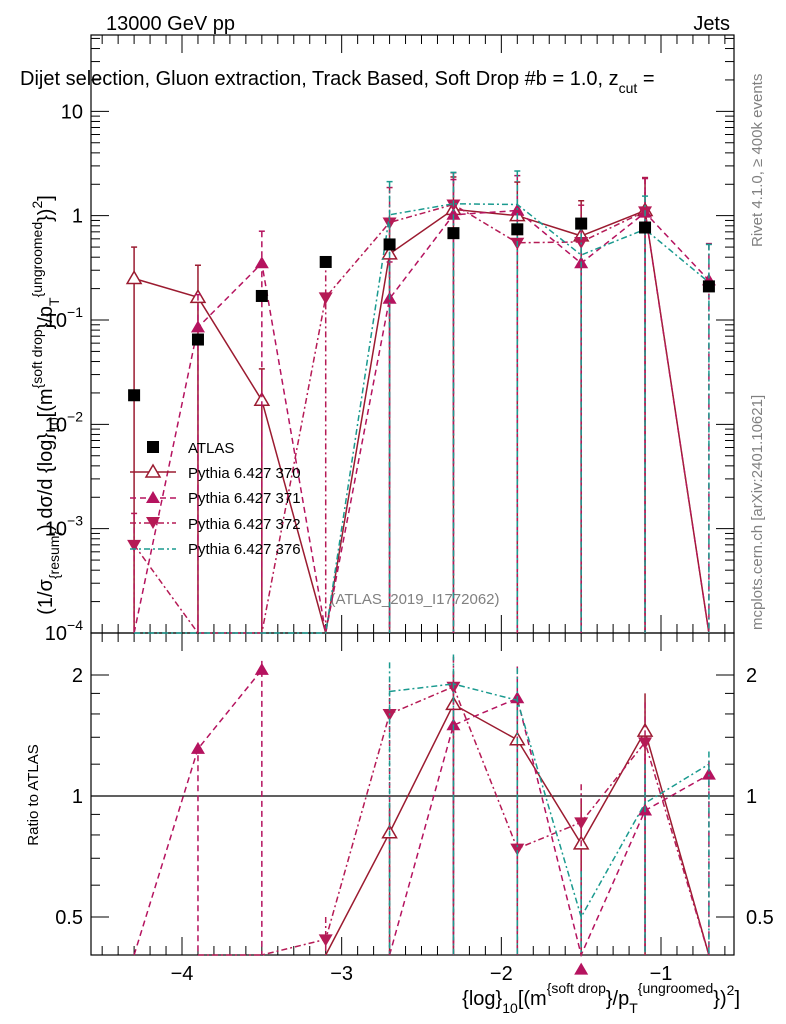  Describe the element at coordinates (661, 974) in the screenshot. I see `x-tick-label: −1` at that location.